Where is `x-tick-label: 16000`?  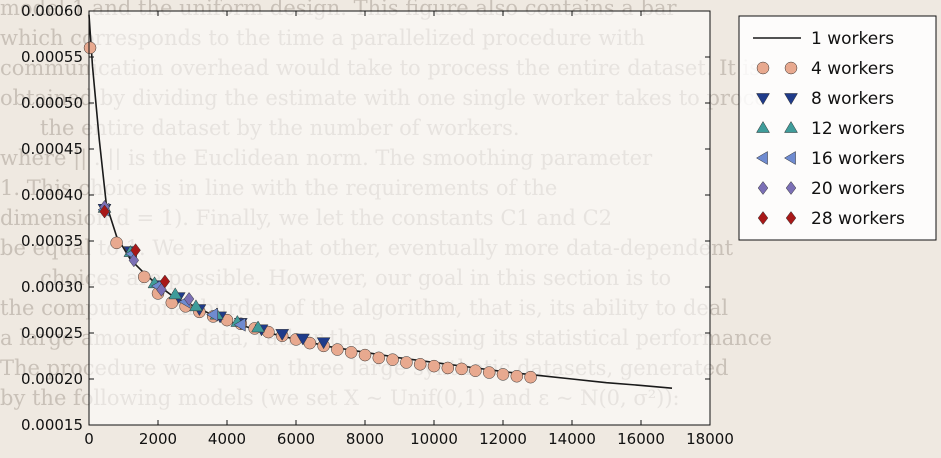 x-tick-label: 16000 is located at coordinates (641, 439).